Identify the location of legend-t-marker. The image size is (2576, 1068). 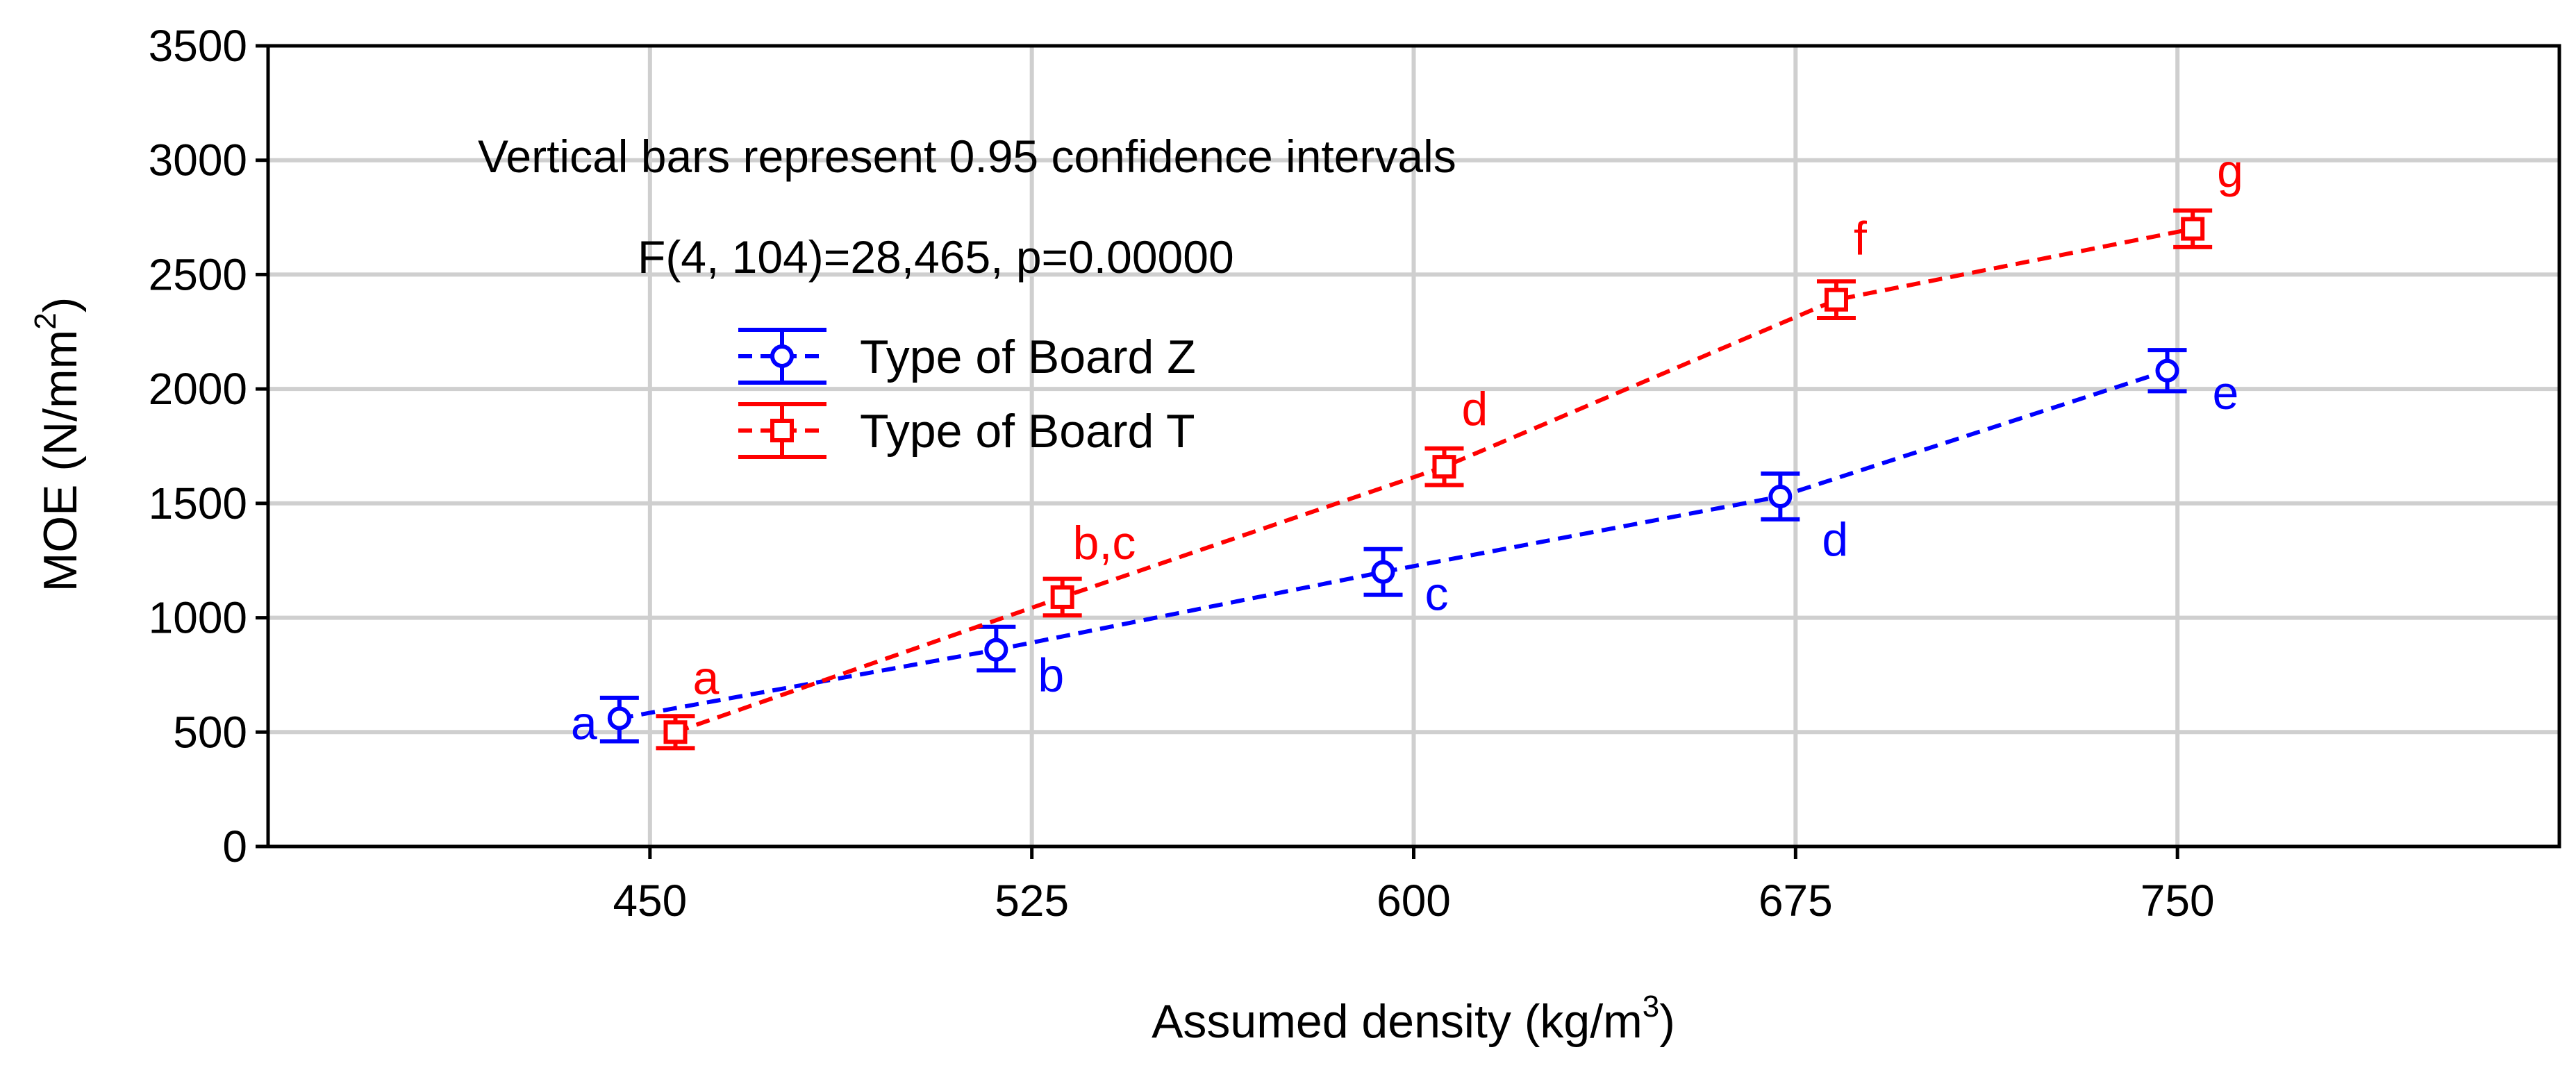
(782, 430).